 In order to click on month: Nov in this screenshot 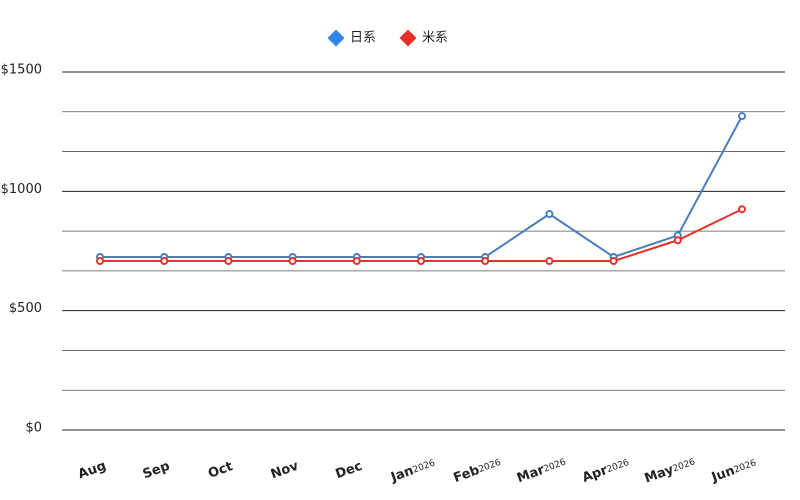, I will do `click(285, 470)`.